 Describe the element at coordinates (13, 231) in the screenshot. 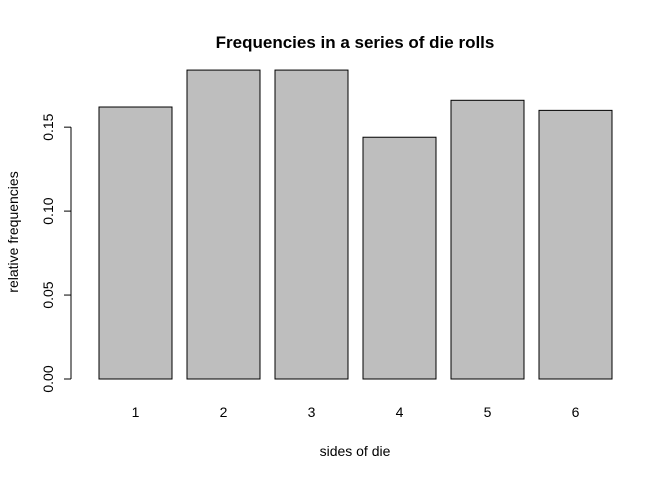

I see `y-axis-label: relative frequencies` at that location.